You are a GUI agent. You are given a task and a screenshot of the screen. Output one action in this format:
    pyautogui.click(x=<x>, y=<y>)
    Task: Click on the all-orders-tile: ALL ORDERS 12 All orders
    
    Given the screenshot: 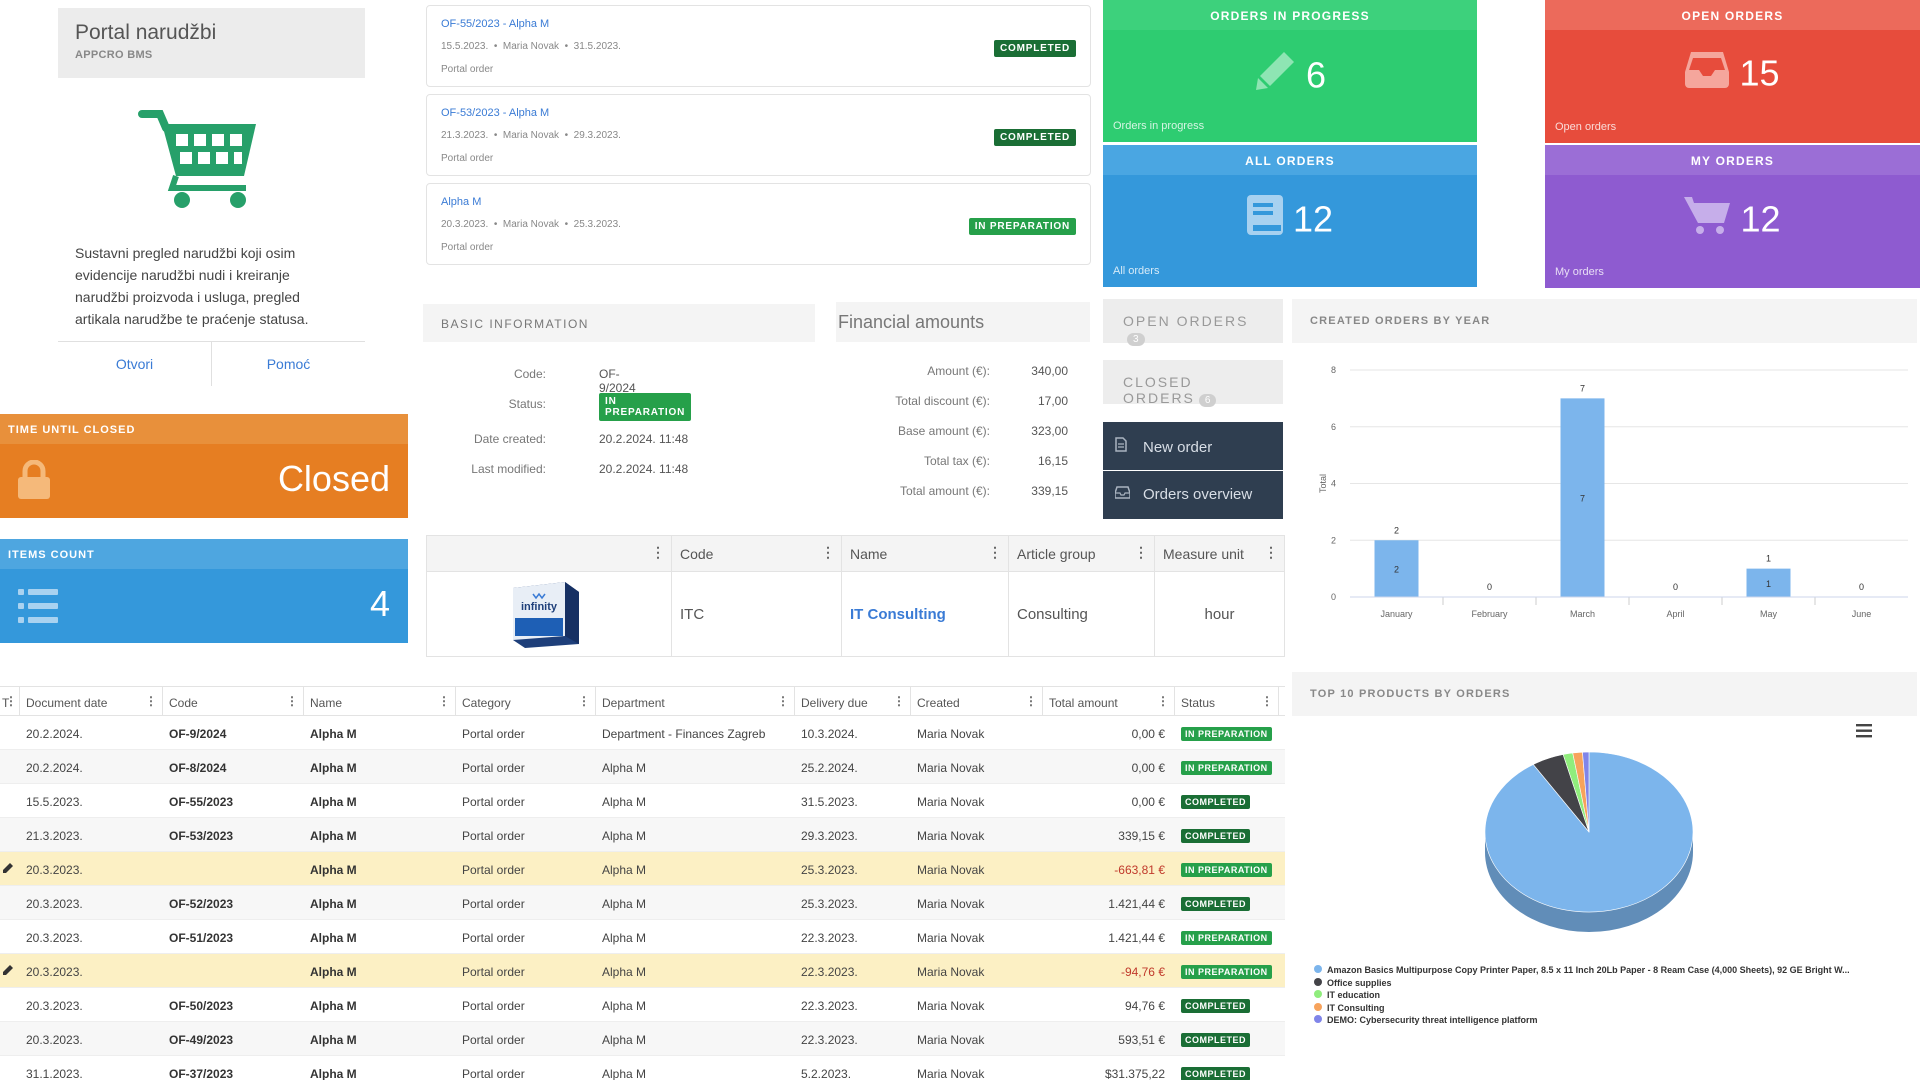 What is the action you would take?
    pyautogui.click(x=1290, y=216)
    